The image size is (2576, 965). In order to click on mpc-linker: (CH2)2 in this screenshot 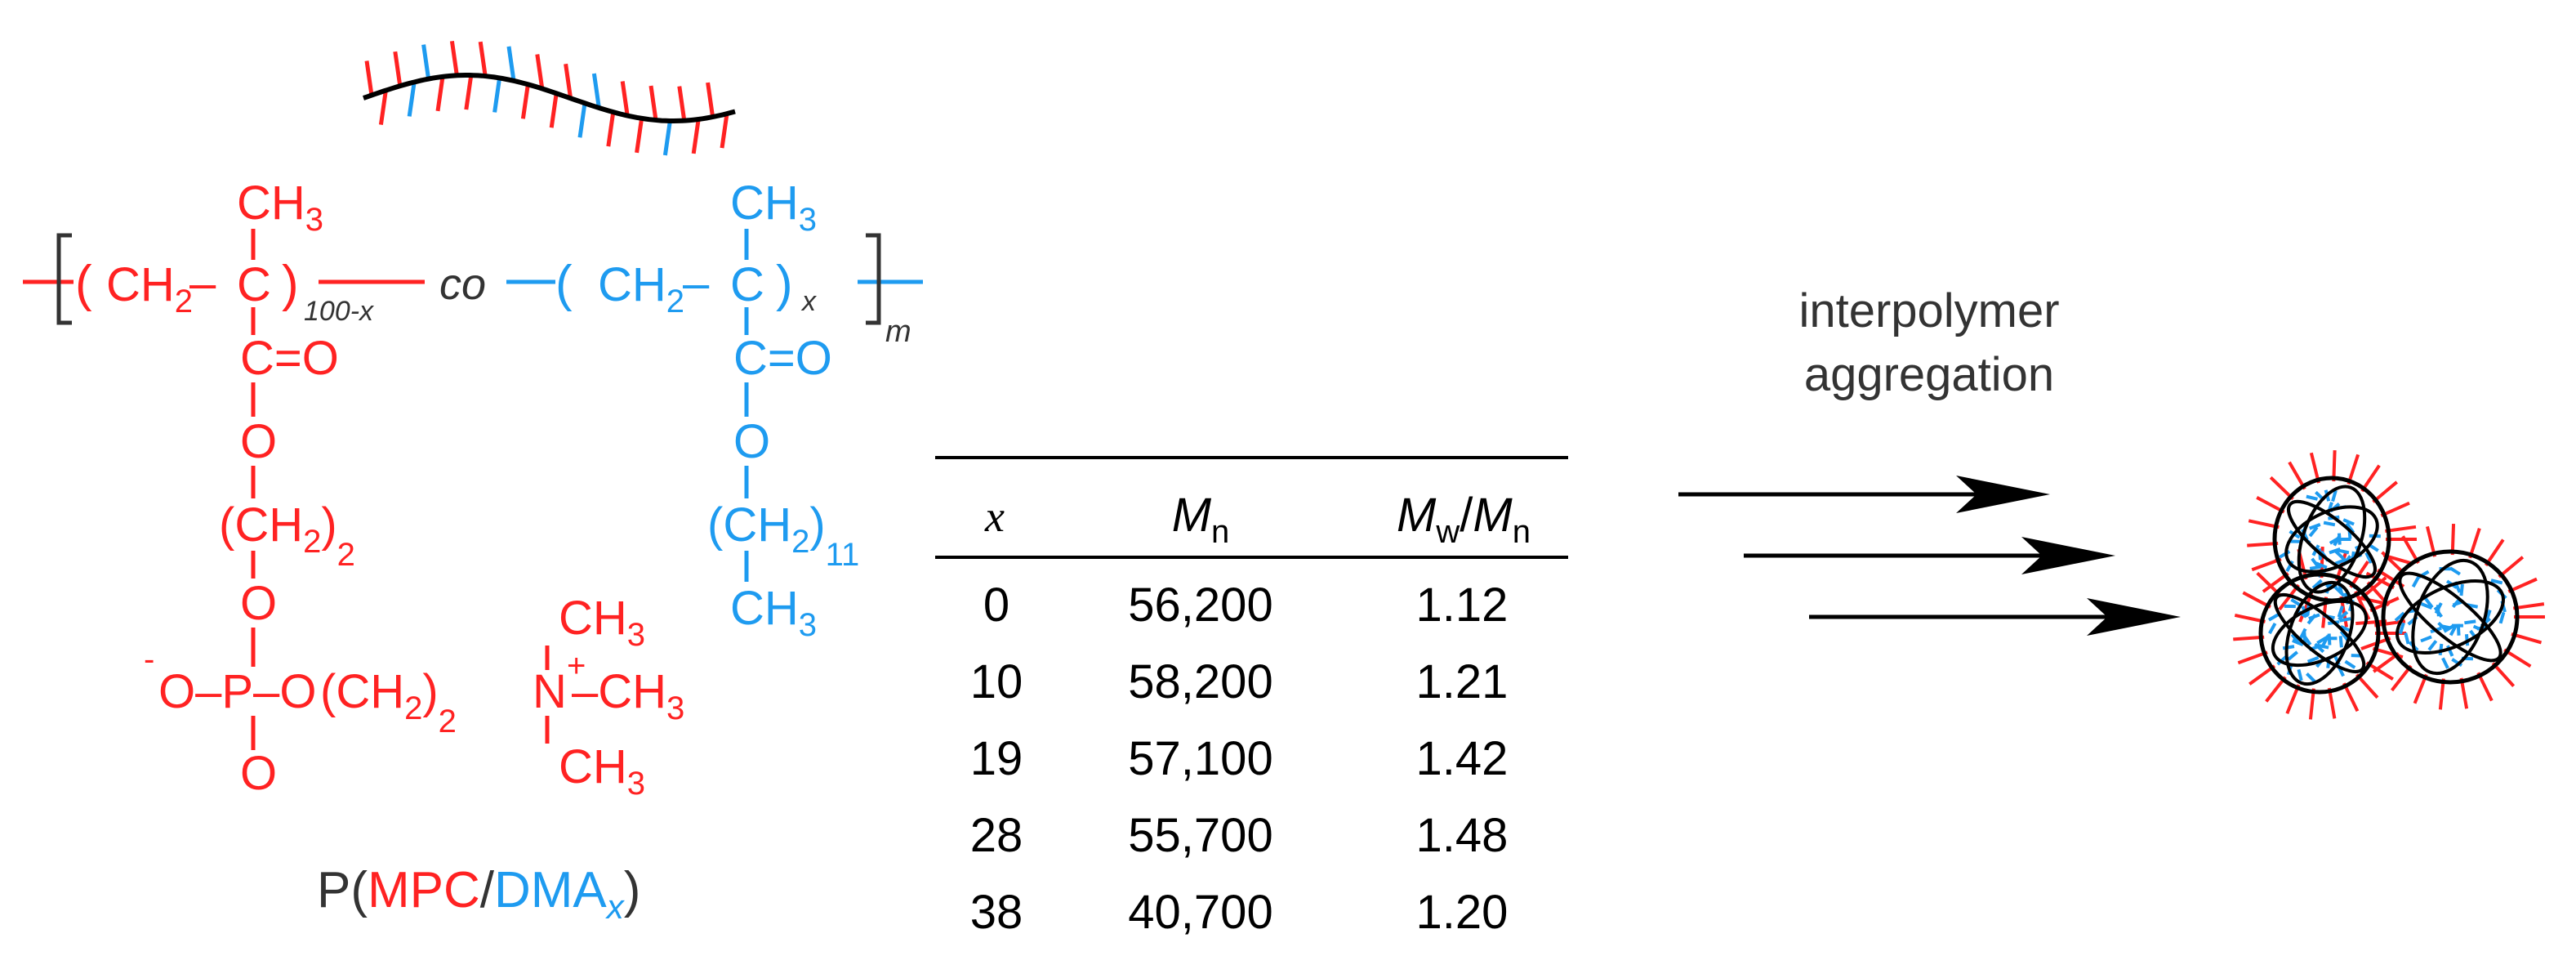, I will do `click(388, 702)`.